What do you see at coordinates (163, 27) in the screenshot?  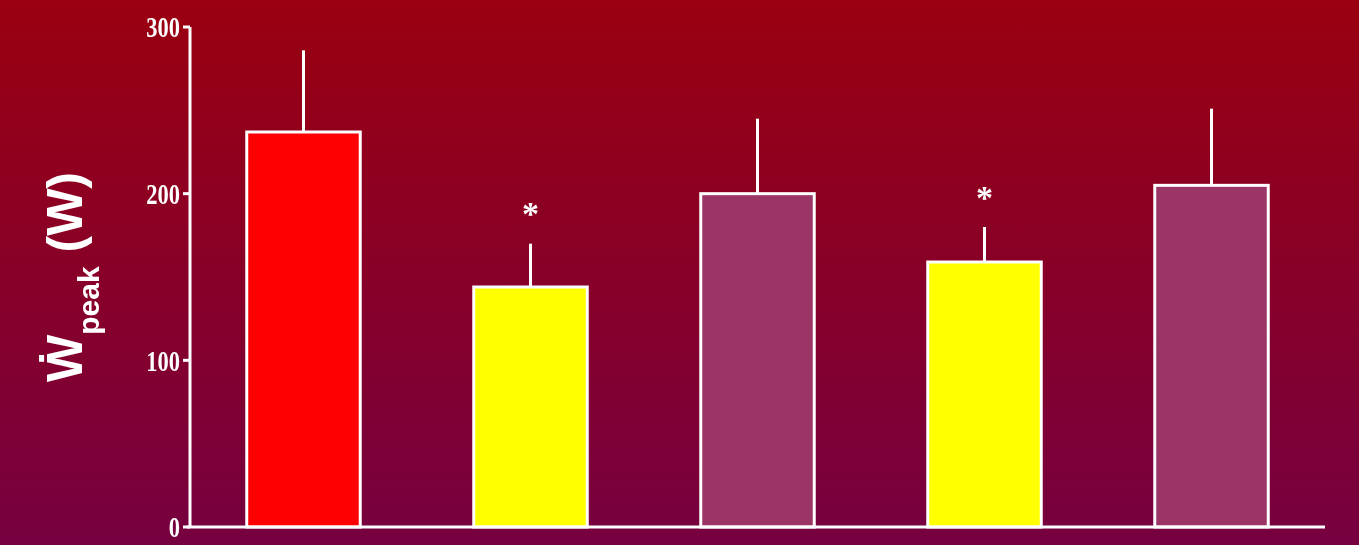 I see `y-tick-label: 300` at bounding box center [163, 27].